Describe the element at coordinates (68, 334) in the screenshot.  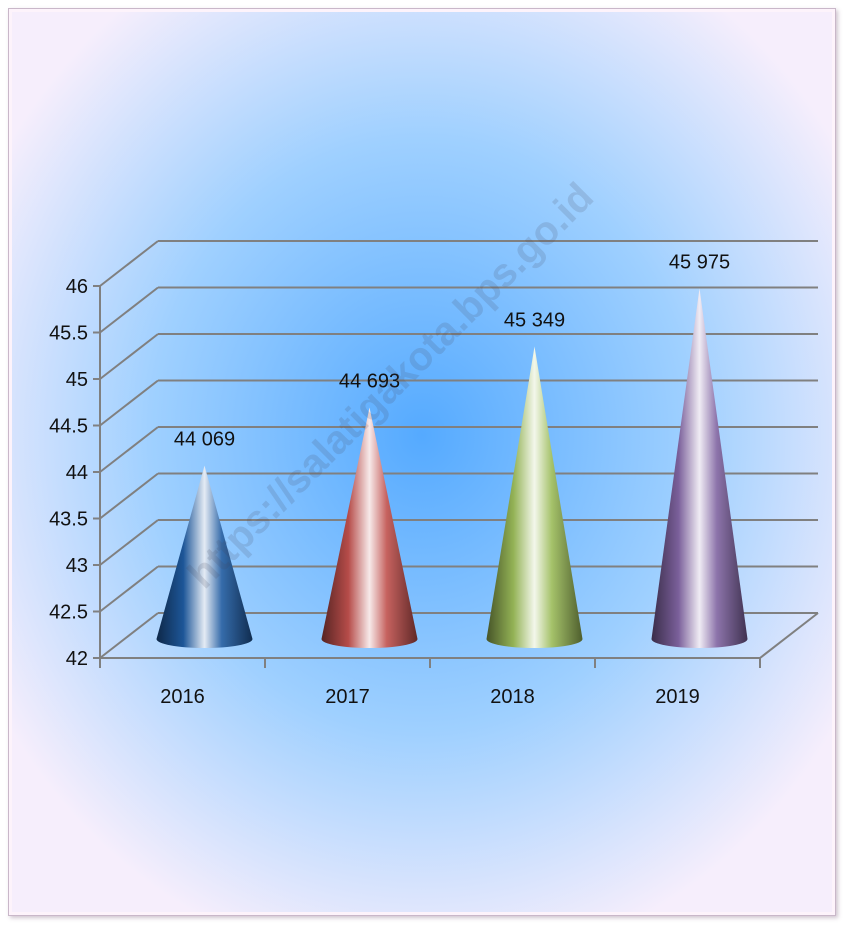
I see `y-tick-label: 45.5` at that location.